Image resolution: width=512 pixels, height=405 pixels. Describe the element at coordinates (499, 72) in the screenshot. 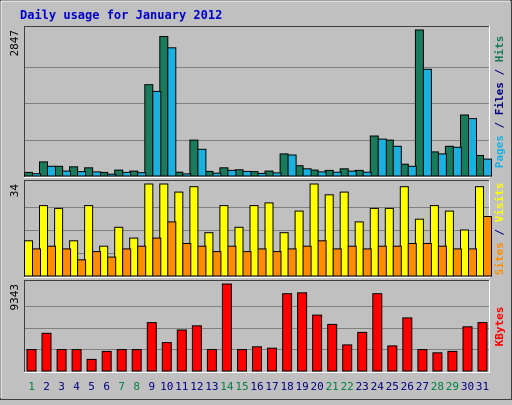

I see `panel-top-label-part-3: /` at that location.